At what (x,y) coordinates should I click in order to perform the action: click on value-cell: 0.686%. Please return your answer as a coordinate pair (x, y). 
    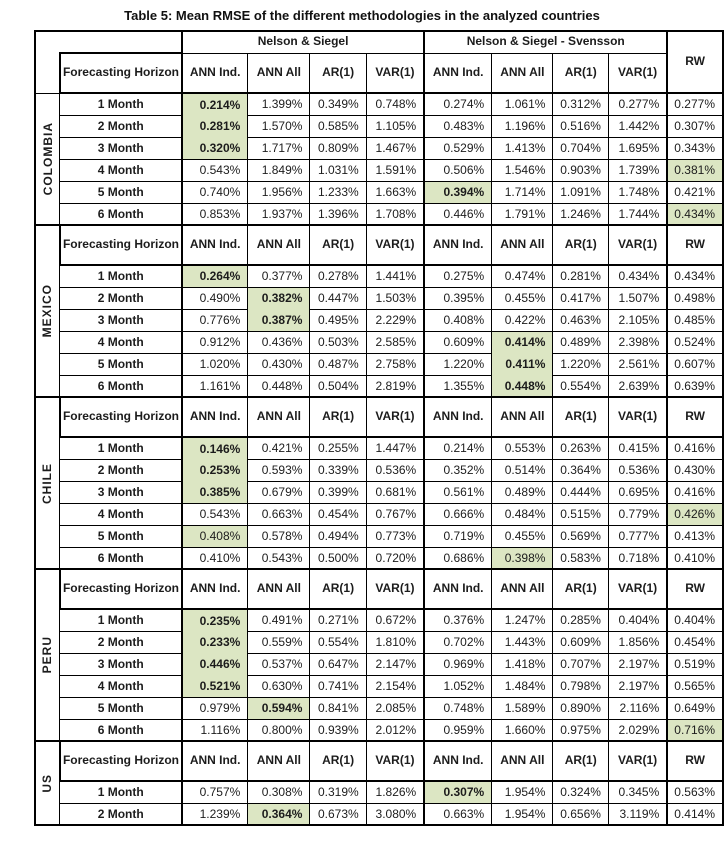
    Looking at the image, I should click on (458, 558).